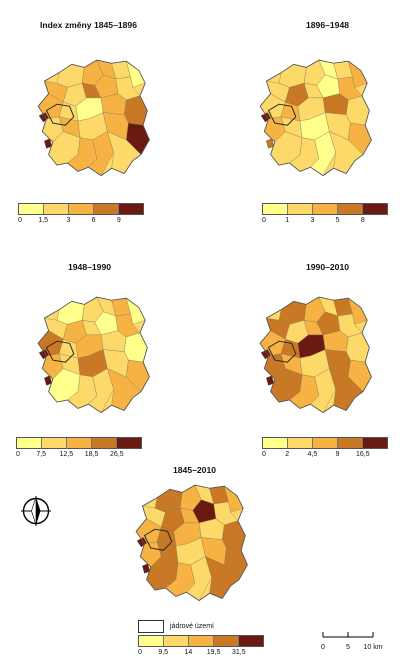 The image size is (410, 659). What do you see at coordinates (373, 647) in the screenshot?
I see `scale-label-10km: 10 km` at bounding box center [373, 647].